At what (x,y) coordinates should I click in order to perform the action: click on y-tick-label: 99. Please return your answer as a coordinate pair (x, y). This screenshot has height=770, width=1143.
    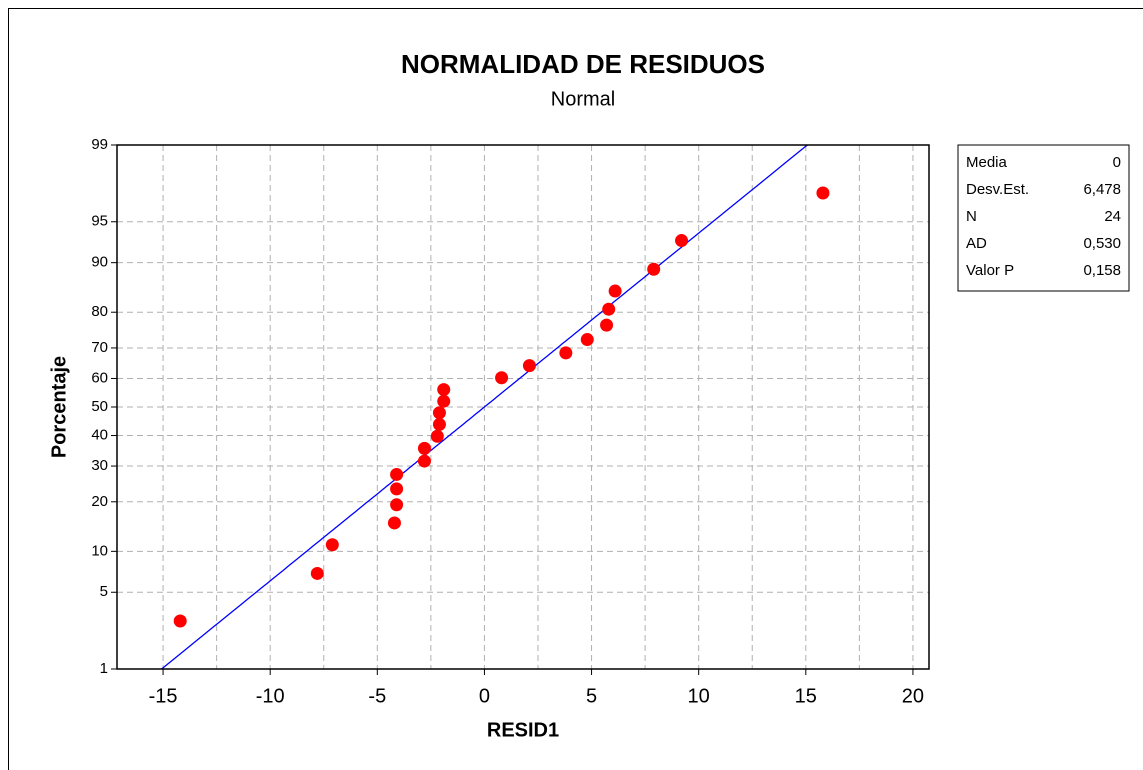
    Looking at the image, I should click on (99, 144).